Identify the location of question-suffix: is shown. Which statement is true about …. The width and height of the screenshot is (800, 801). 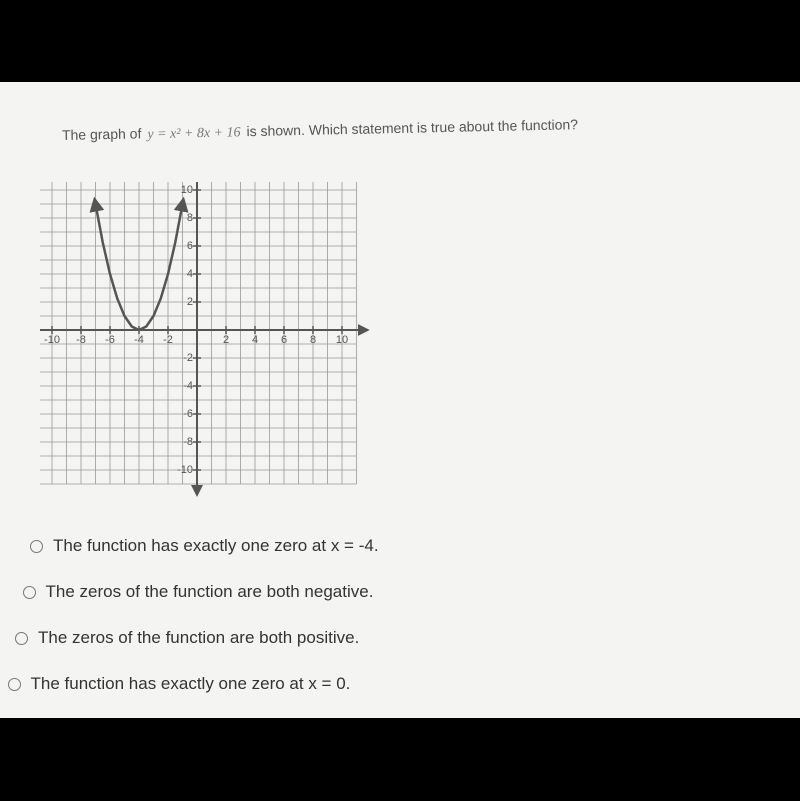
(412, 128).